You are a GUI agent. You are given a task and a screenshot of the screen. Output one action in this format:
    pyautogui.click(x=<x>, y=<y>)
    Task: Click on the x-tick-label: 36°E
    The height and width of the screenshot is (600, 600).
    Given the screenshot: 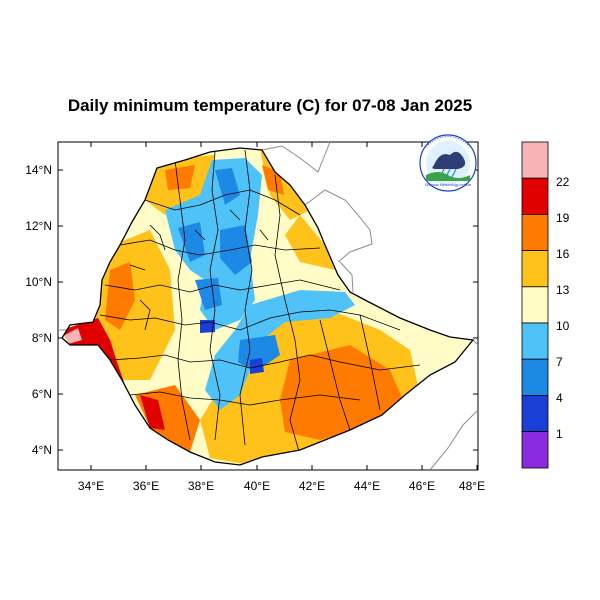 What is the action you would take?
    pyautogui.click(x=146, y=486)
    